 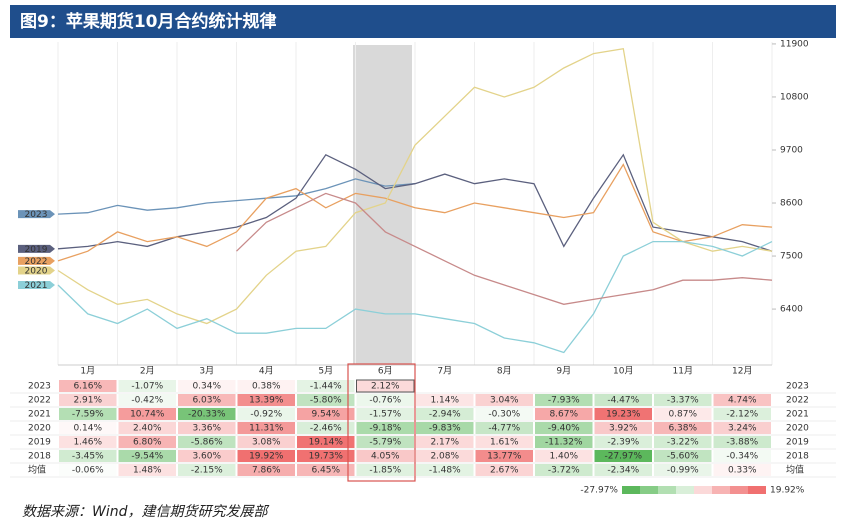 I want to click on x-tick-label: 9月, so click(x=563, y=371).